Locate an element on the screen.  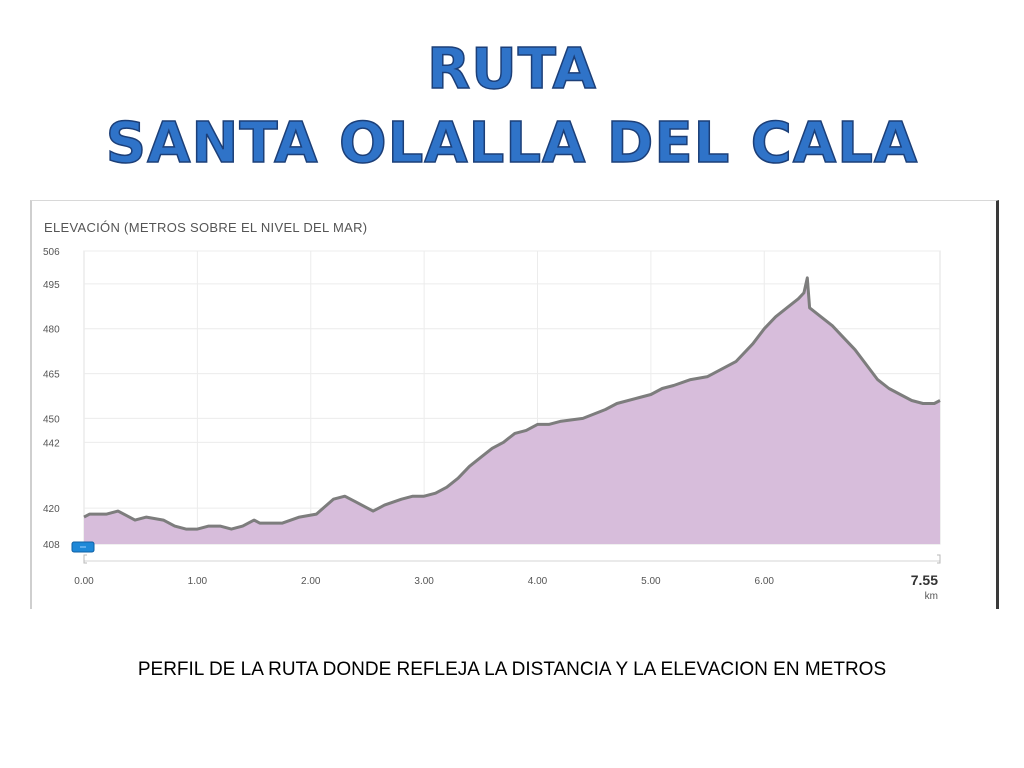
x-end-label: 7.55 is located at coordinates (924, 580).